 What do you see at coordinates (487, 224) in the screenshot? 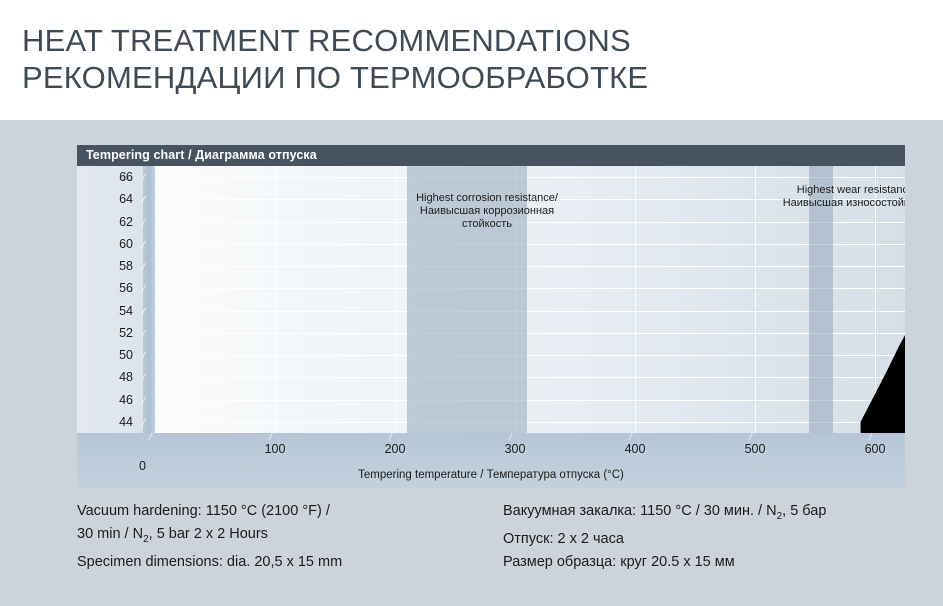
I see `annotation-corrosion-line3: стойкость` at bounding box center [487, 224].